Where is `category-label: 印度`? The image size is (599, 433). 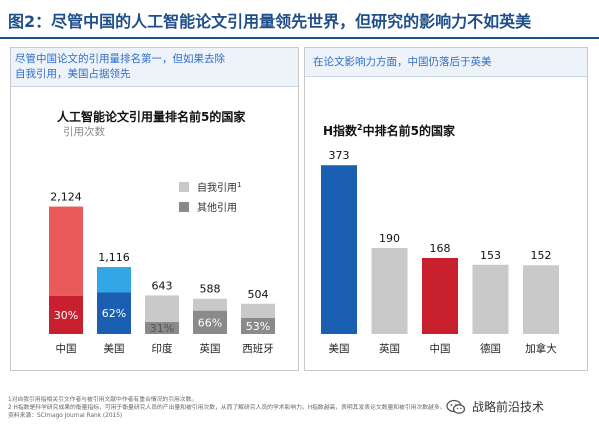
category-label: 印度 is located at coordinates (162, 348).